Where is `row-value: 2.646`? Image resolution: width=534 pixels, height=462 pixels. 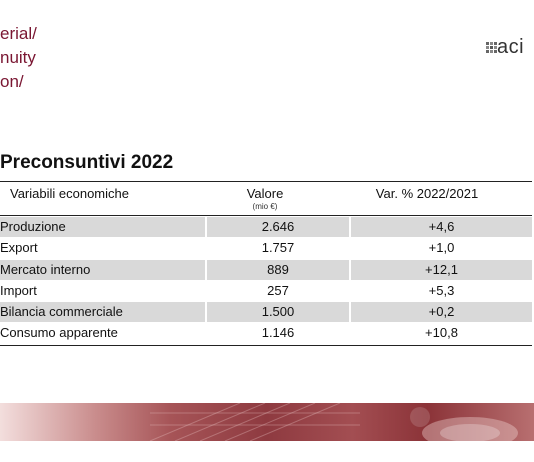 row-value: 2.646 is located at coordinates (278, 227).